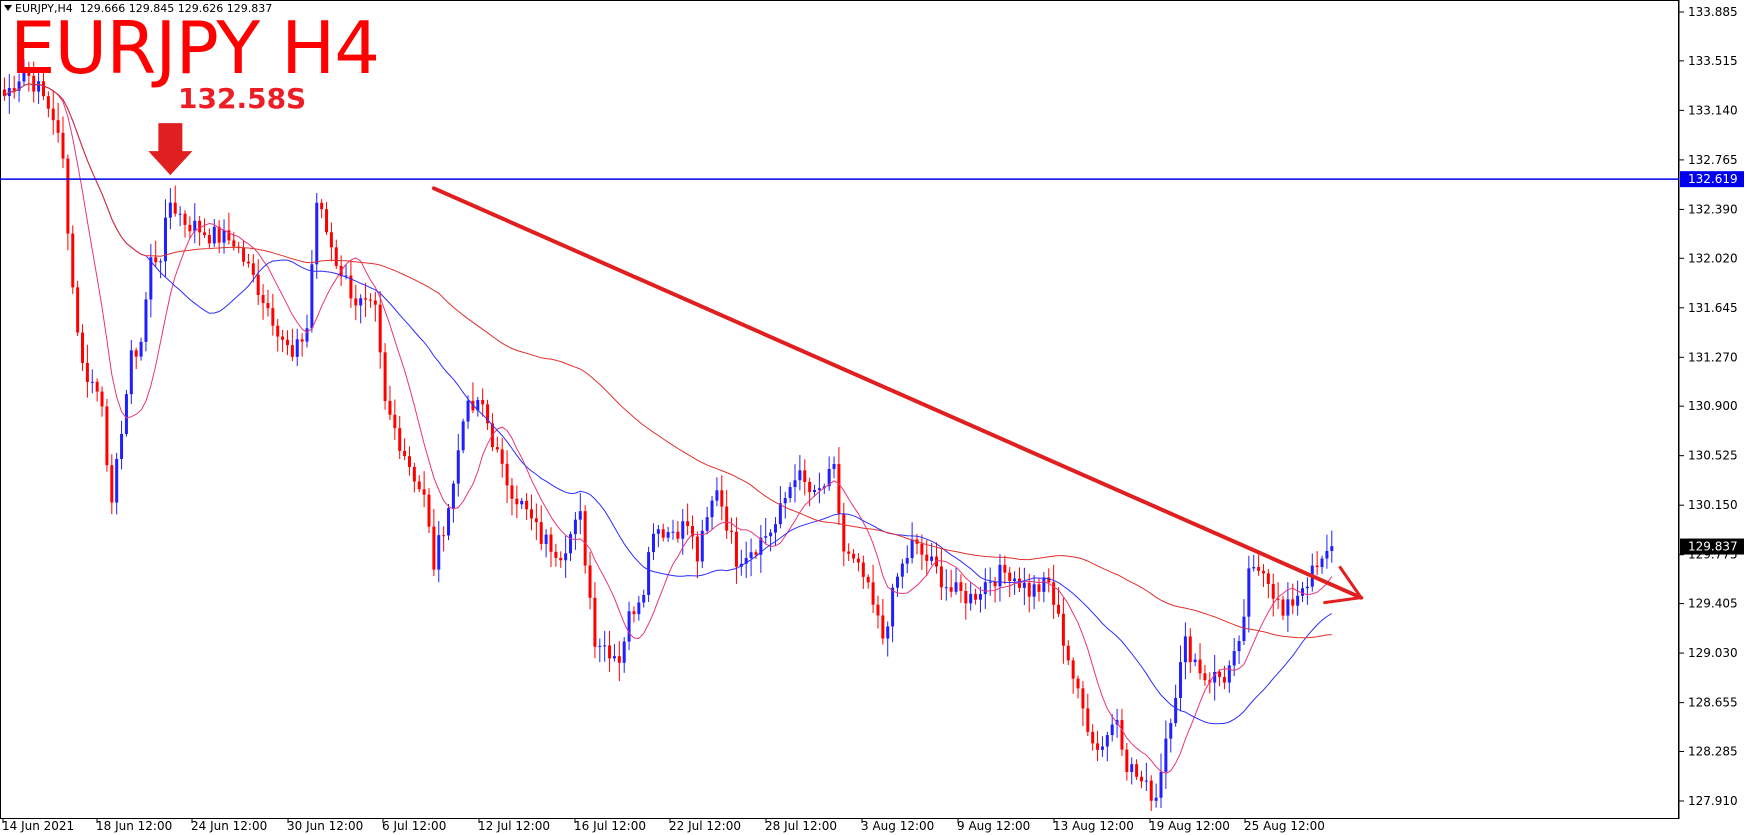 Image resolution: width=1747 pixels, height=835 pixels. I want to click on header-dropdown-icon, so click(8, 8).